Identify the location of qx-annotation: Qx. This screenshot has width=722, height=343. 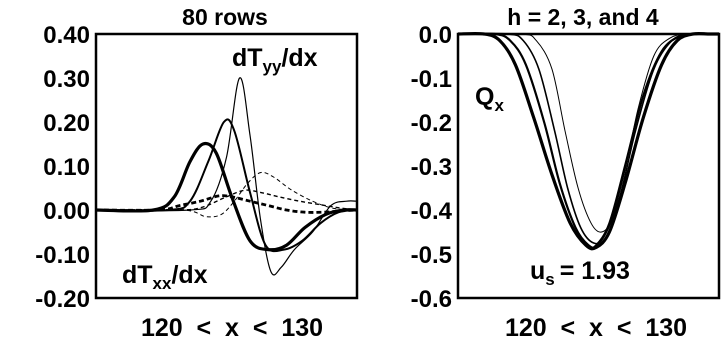
(489, 99).